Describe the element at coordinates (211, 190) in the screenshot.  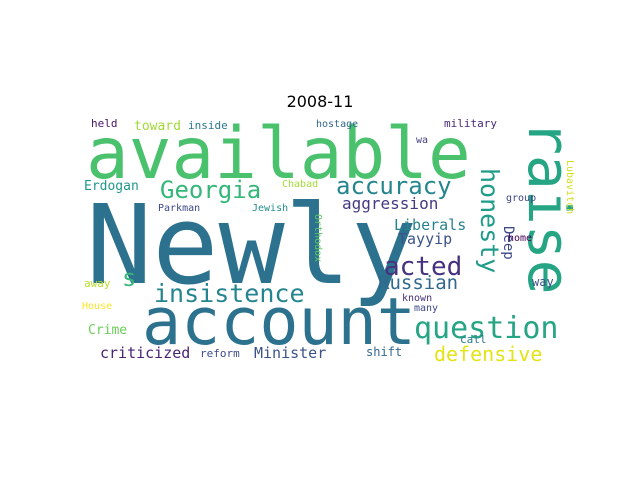
I see `word: Georgia` at that location.